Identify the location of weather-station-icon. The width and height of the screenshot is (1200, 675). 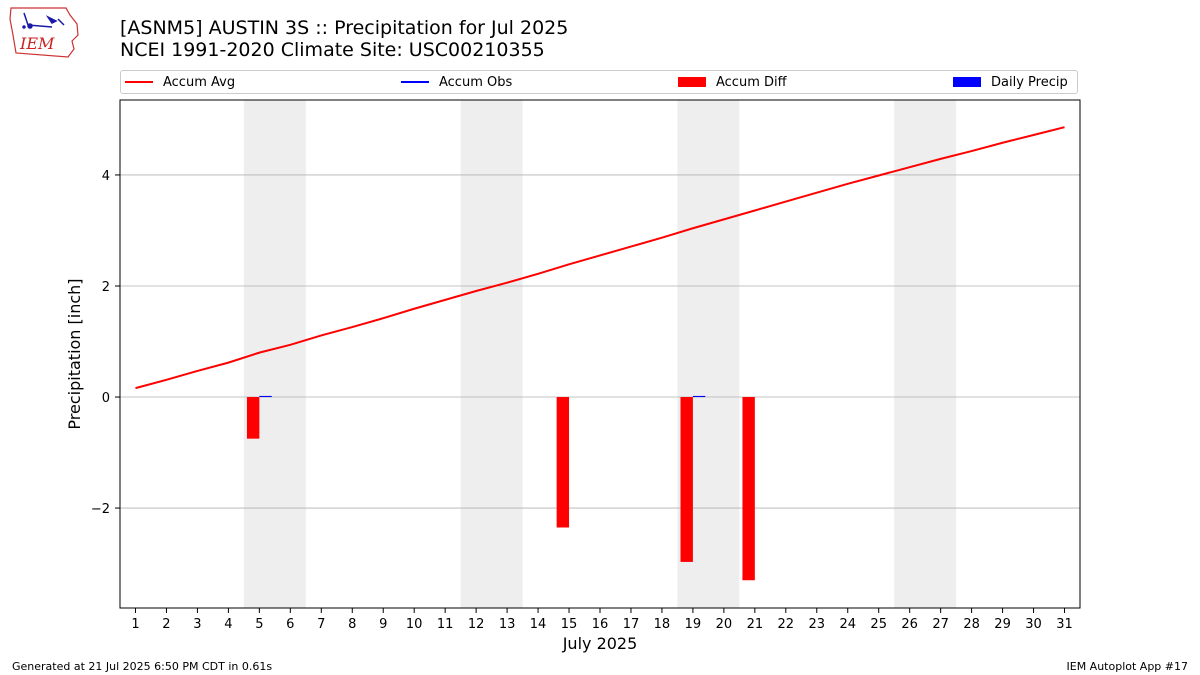
(43, 20).